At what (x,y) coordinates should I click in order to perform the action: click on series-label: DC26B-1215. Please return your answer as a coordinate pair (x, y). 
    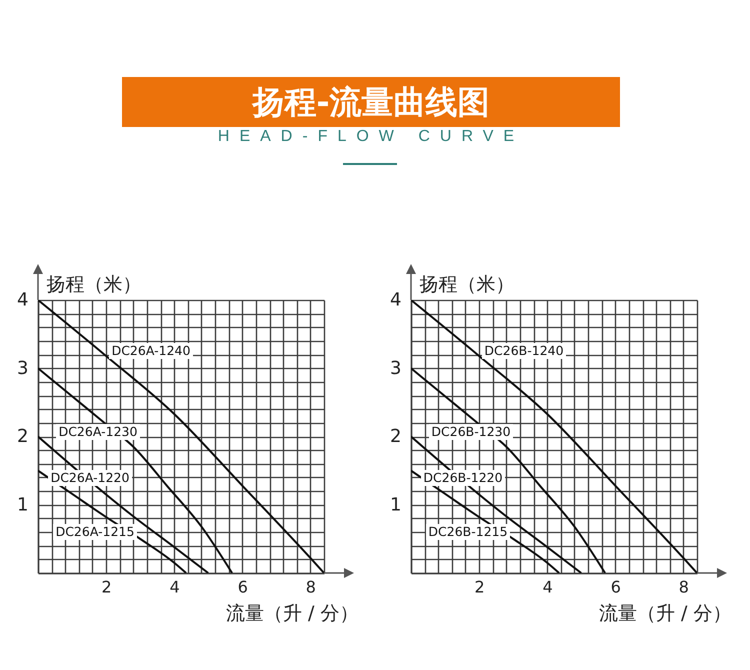
    Looking at the image, I should click on (468, 531).